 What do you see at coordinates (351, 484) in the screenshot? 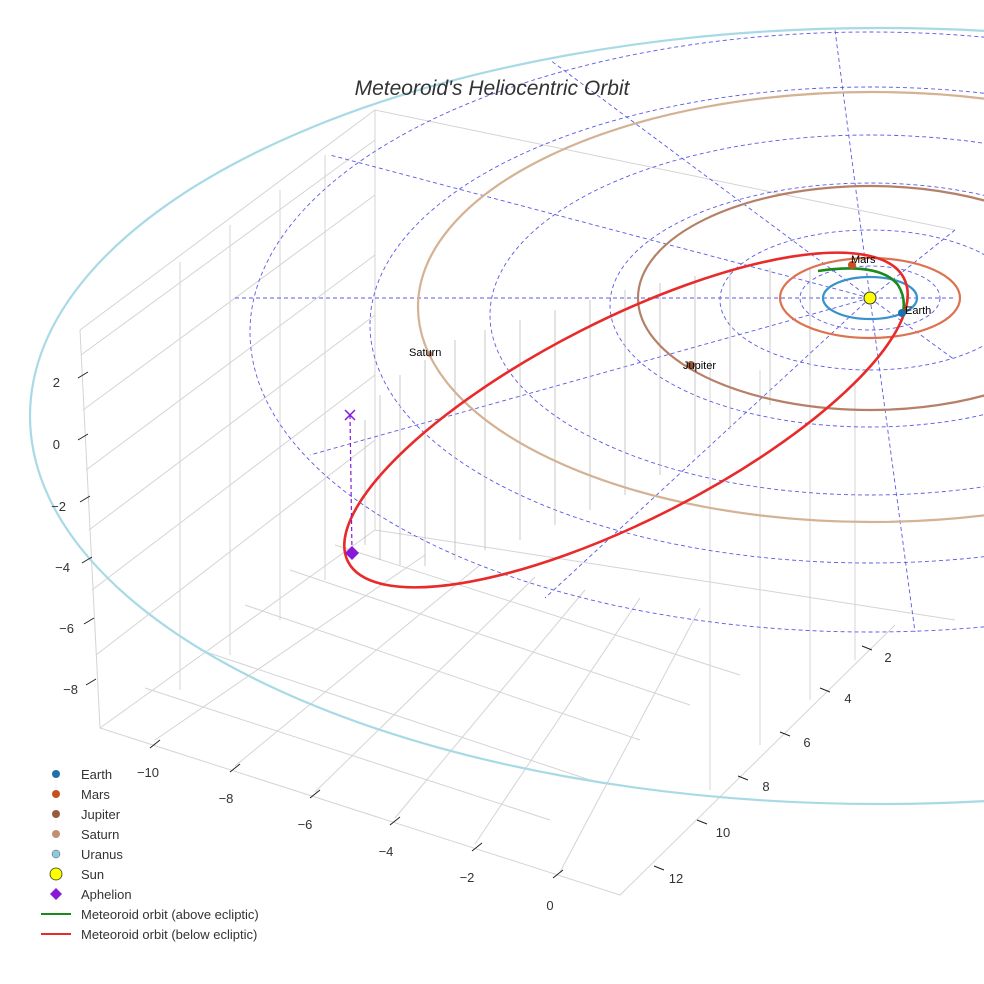
I see `aphelion-dropline` at bounding box center [351, 484].